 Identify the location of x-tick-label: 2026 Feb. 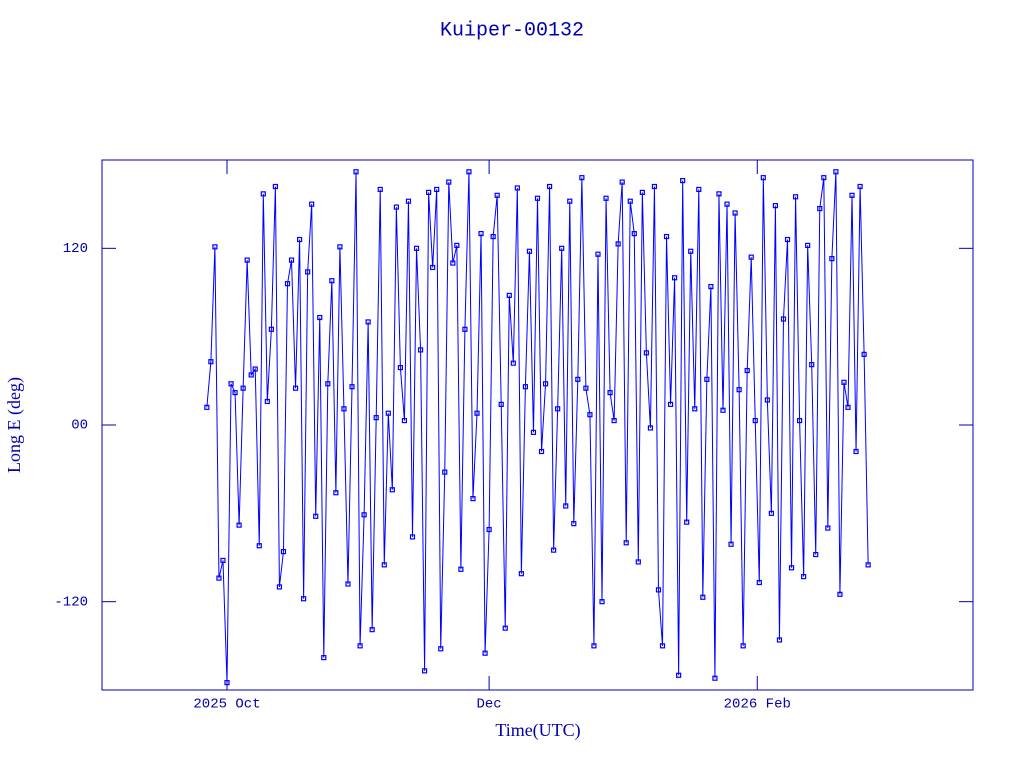
(757, 705).